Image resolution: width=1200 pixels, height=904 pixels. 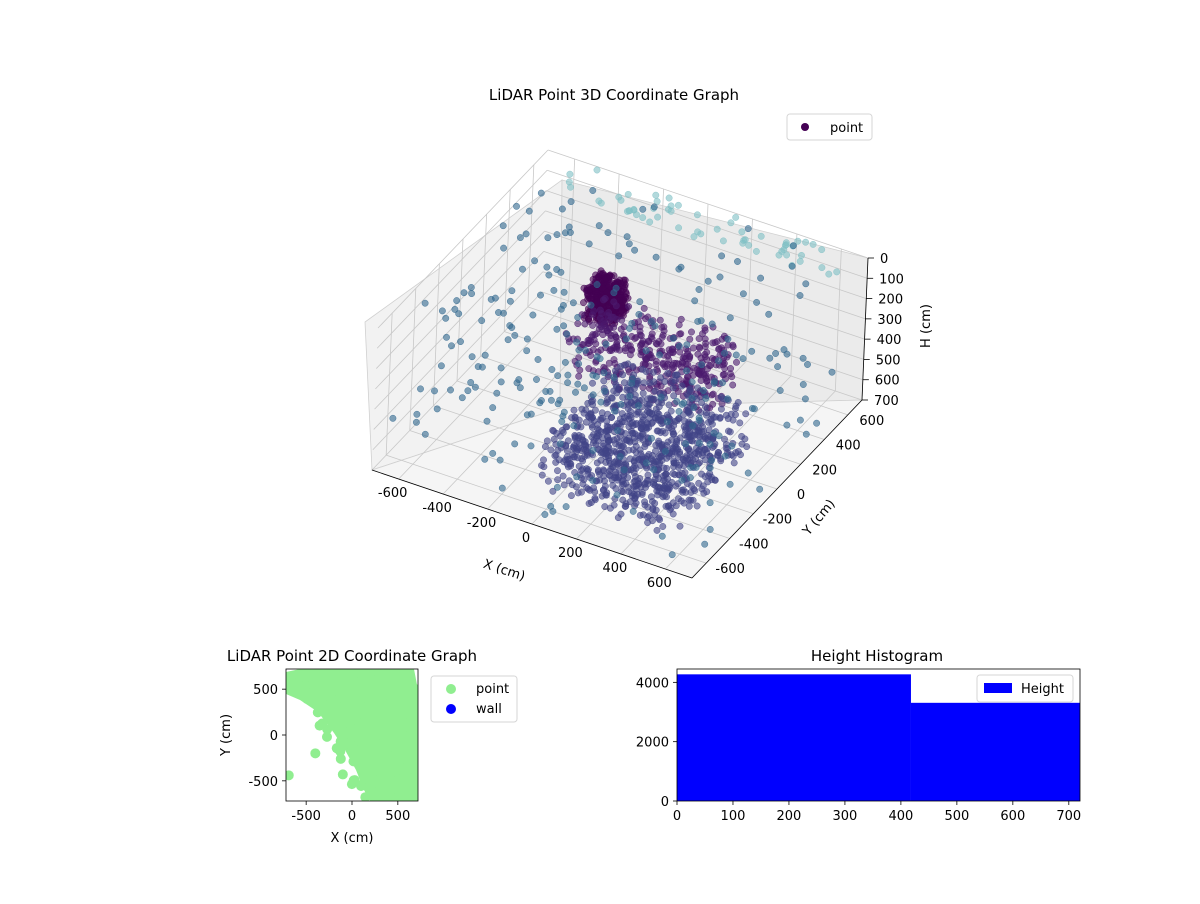 I want to click on histogram-bars, so click(x=878, y=737).